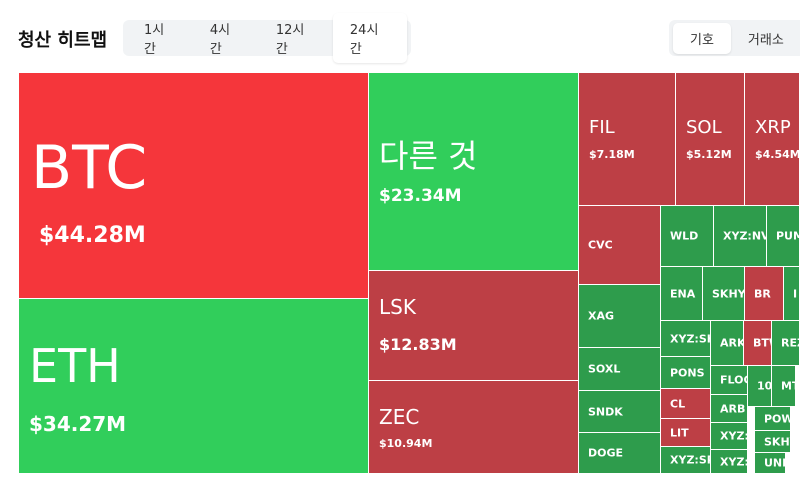  I want to click on tile-label: ENA, so click(683, 293).